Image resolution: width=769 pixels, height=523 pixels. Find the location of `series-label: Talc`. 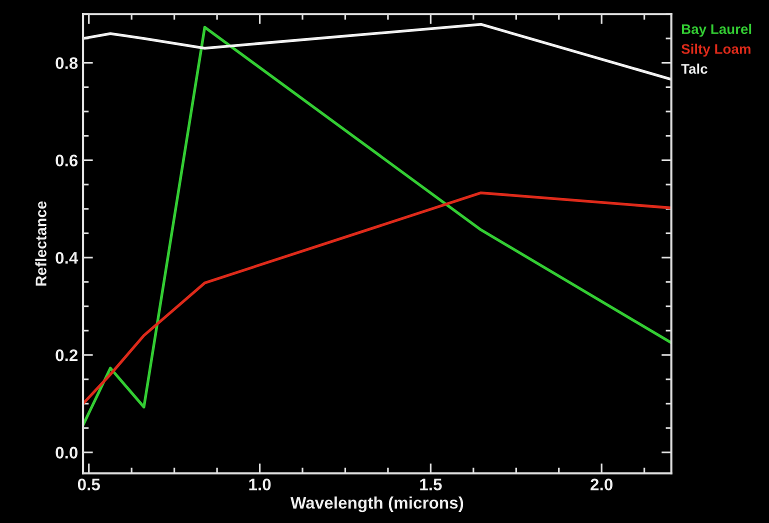

series-label: Talc is located at coordinates (694, 69).